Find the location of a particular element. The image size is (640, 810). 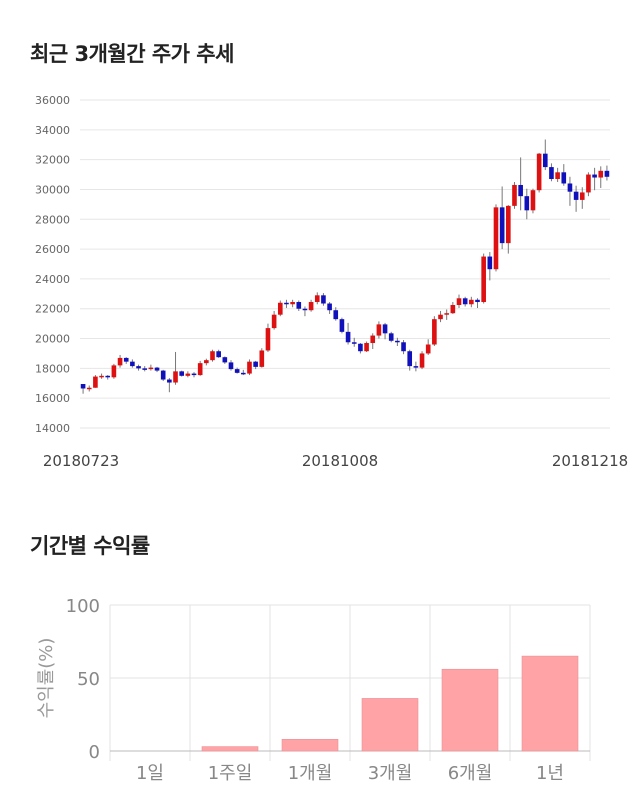

candle-y-tick: 16000 is located at coordinates (52, 398).